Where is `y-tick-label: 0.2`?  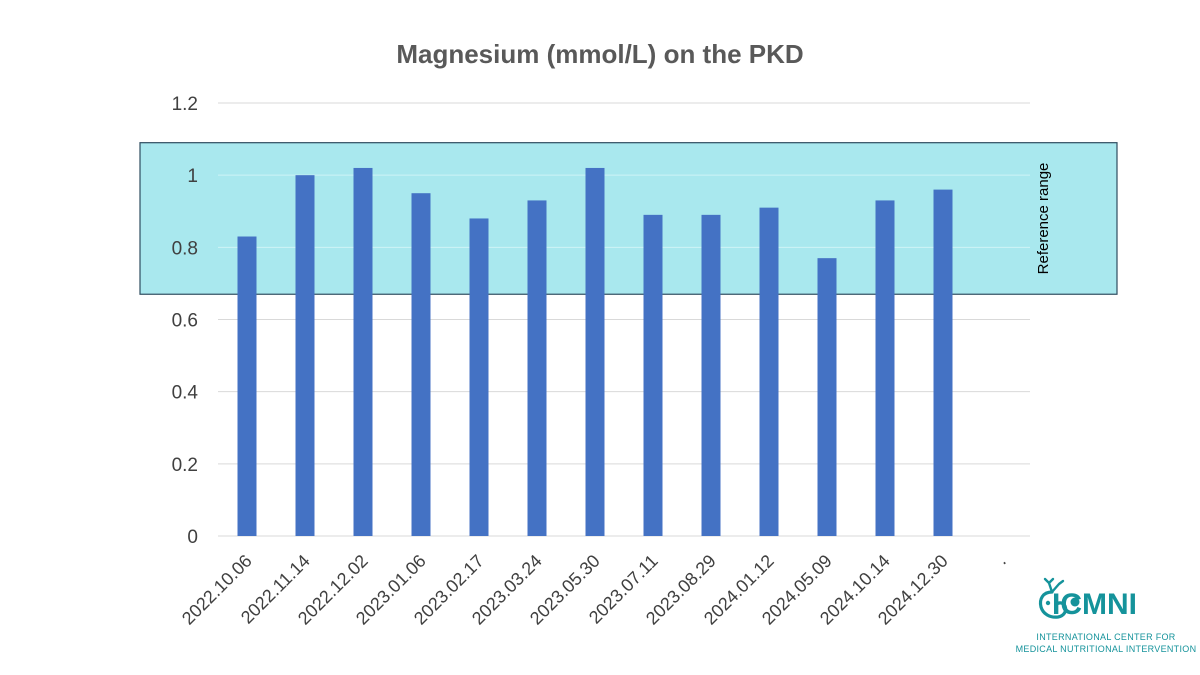 y-tick-label: 0.2 is located at coordinates (185, 465).